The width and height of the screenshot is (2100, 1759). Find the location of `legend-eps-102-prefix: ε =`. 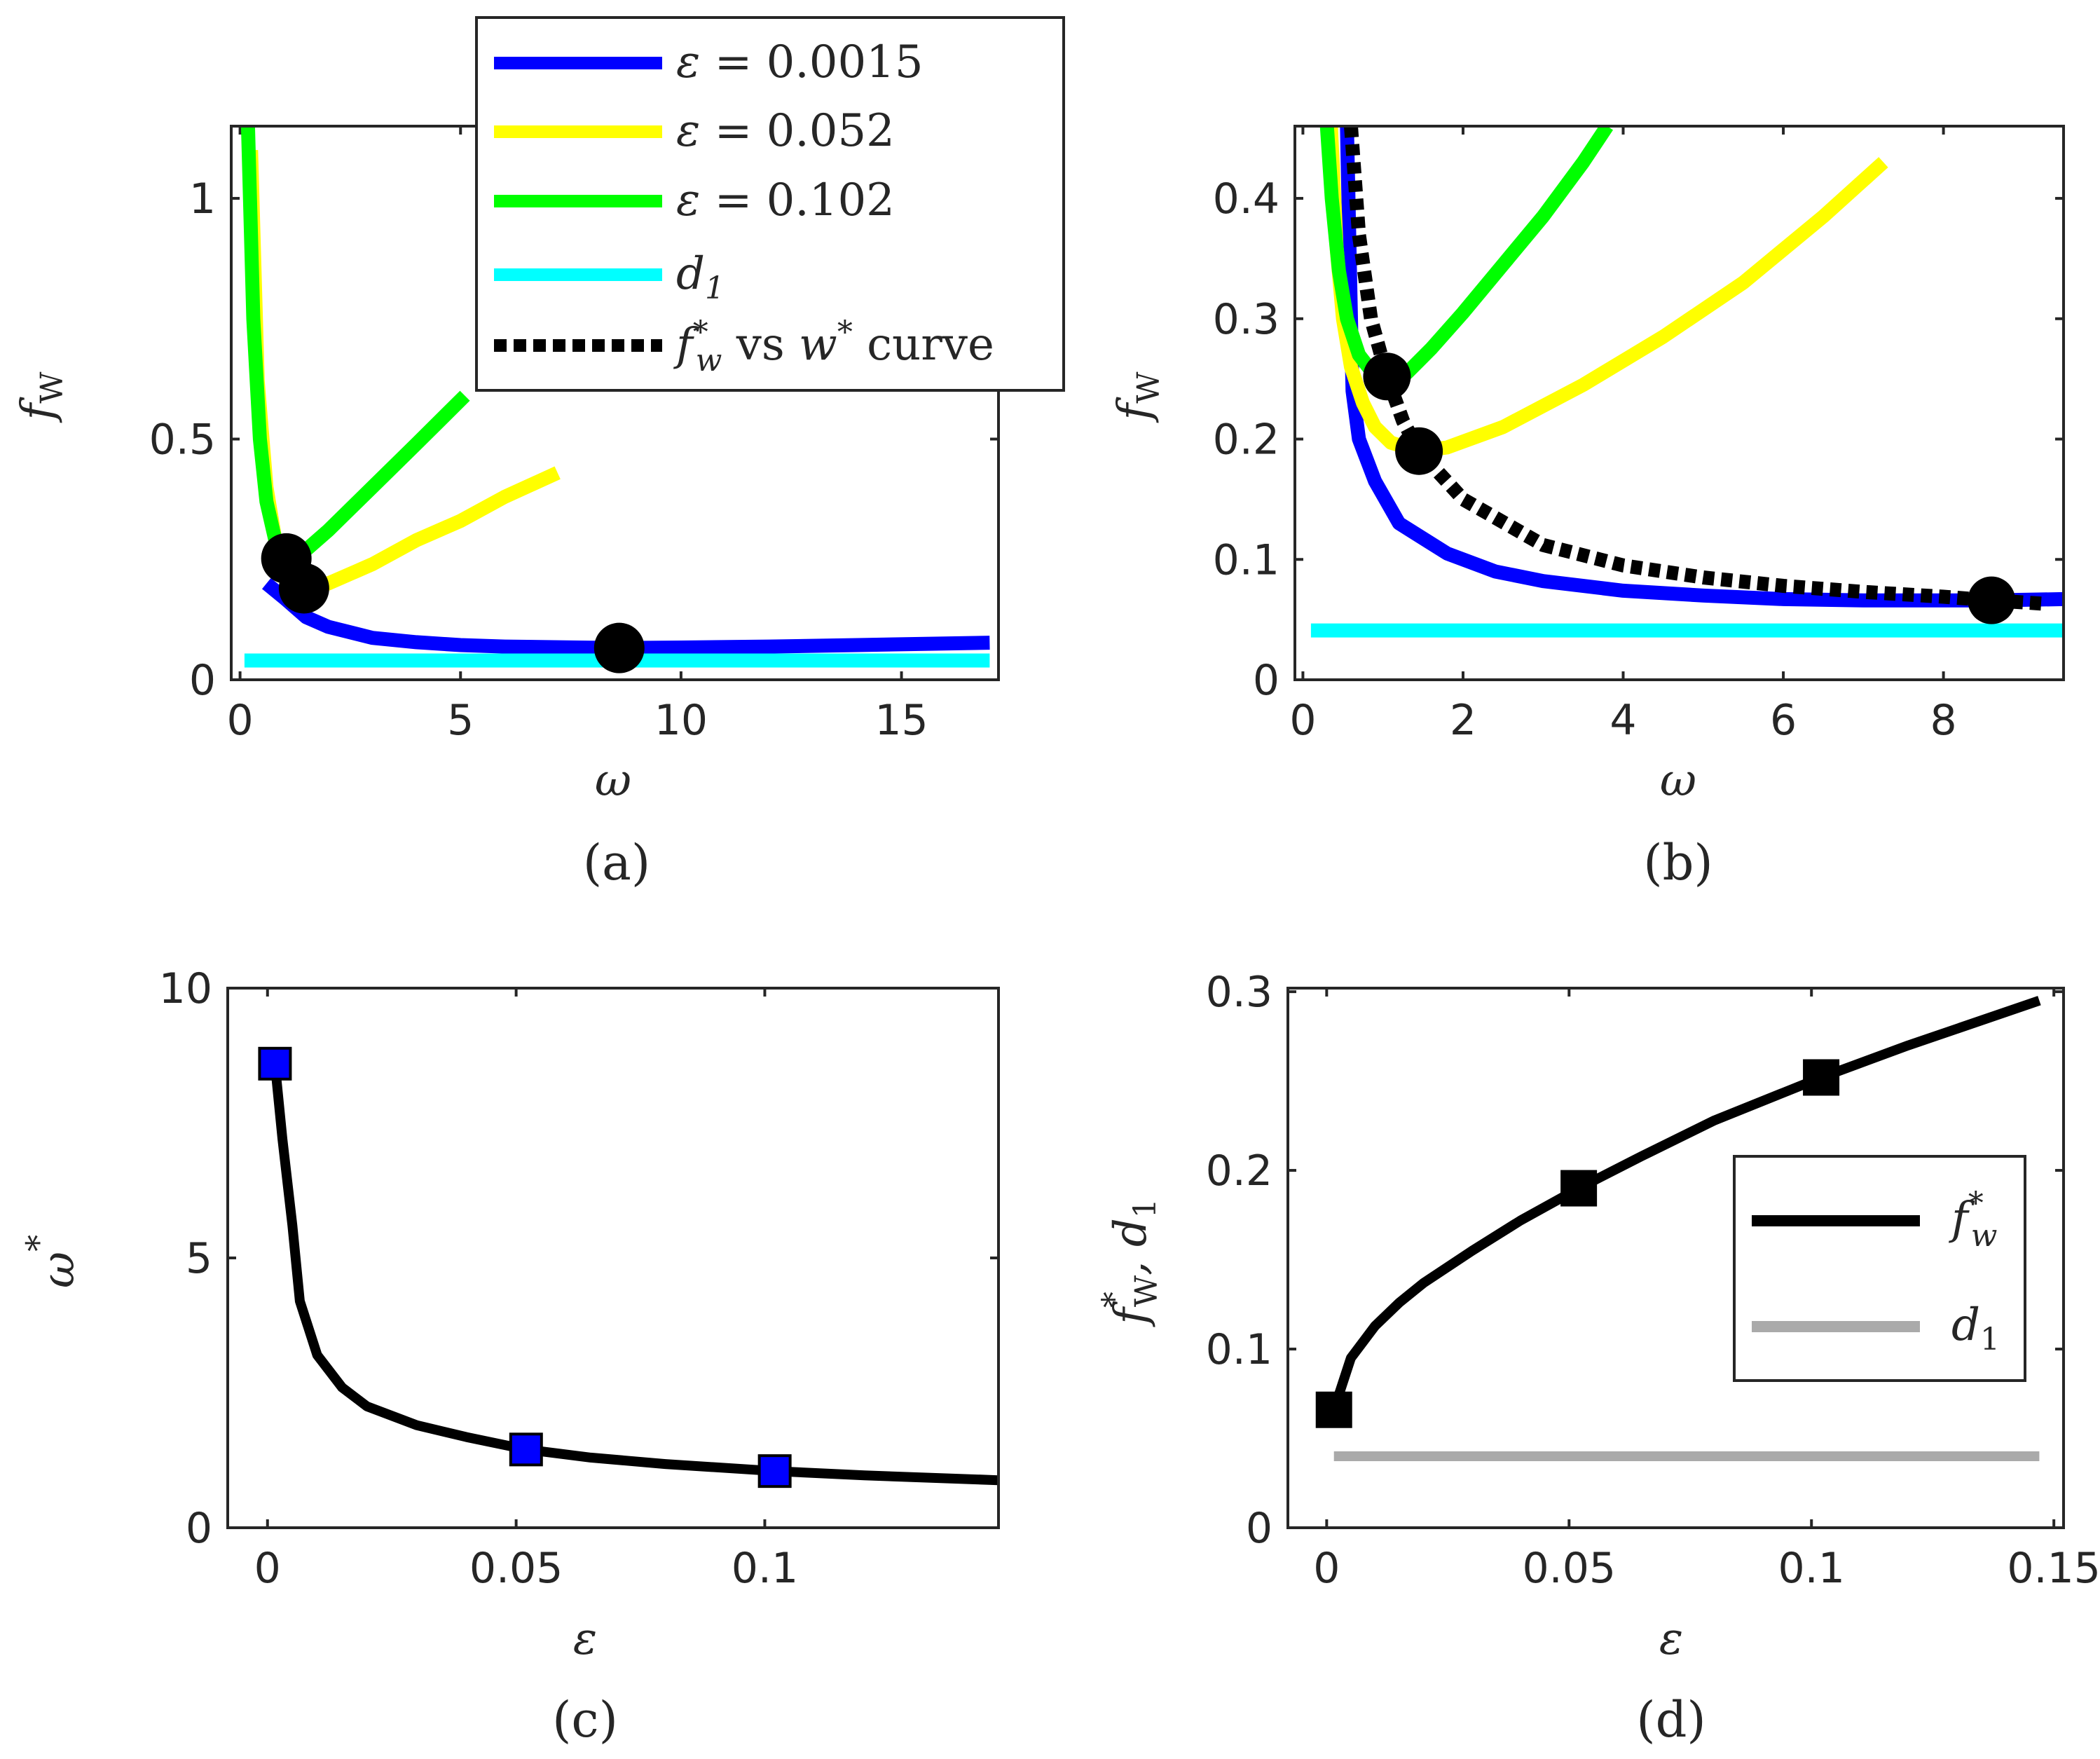

legend-eps-102-prefix: ε = is located at coordinates (721, 200).